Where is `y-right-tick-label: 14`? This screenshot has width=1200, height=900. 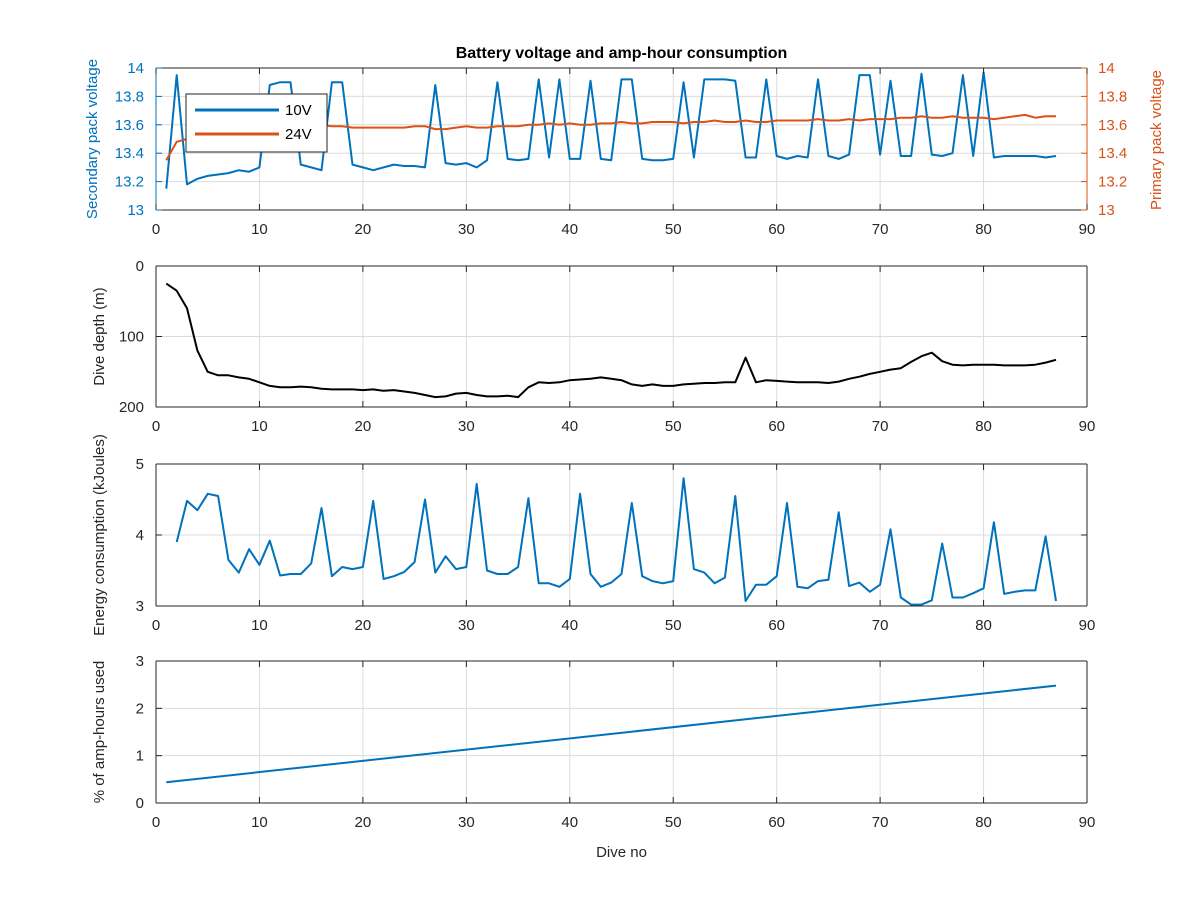 y-right-tick-label: 14 is located at coordinates (1106, 68).